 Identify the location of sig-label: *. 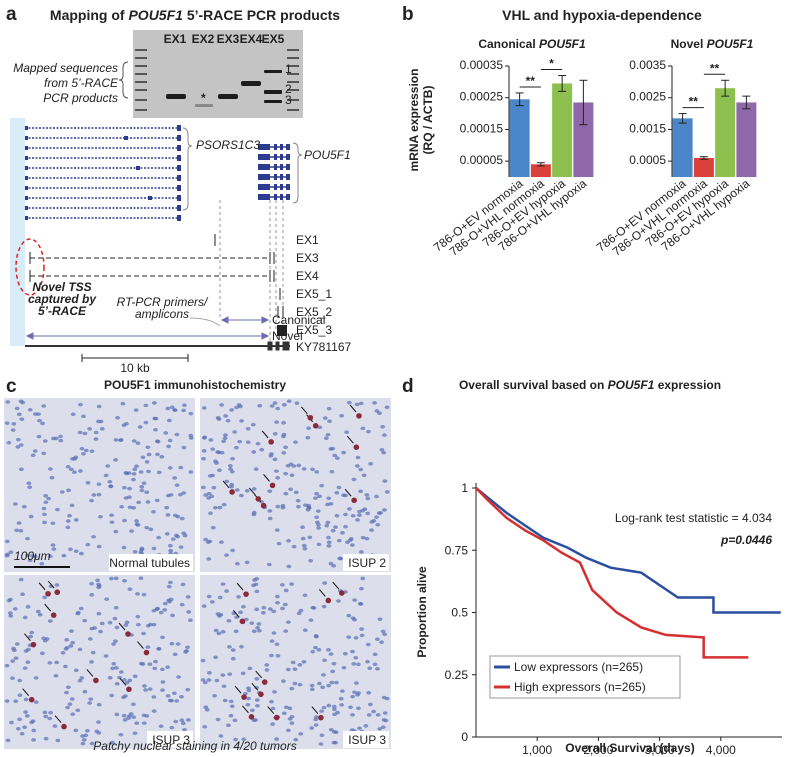
(551, 64).